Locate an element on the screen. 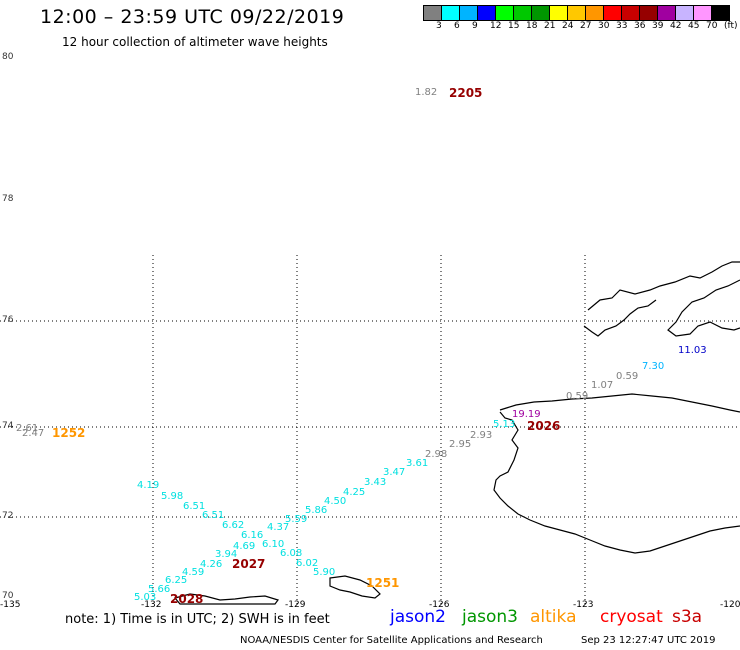 The width and height of the screenshot is (740, 650). color-scale-tick: (ft) is located at coordinates (731, 26).